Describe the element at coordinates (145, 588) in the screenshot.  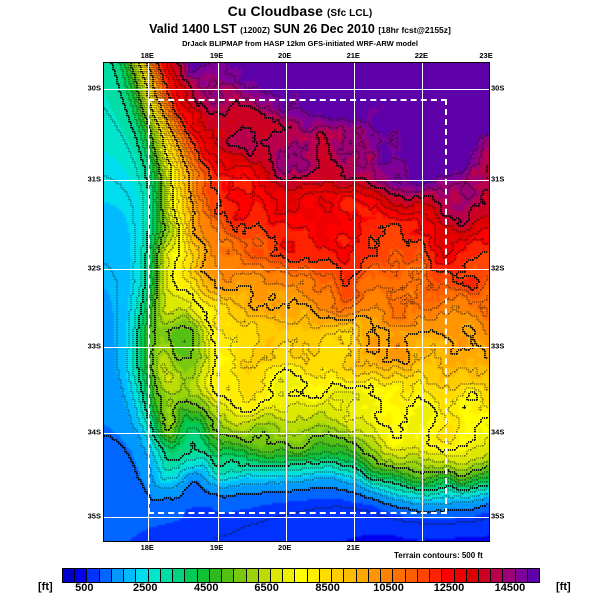
I see `colorbar-tick: 2500` at that location.